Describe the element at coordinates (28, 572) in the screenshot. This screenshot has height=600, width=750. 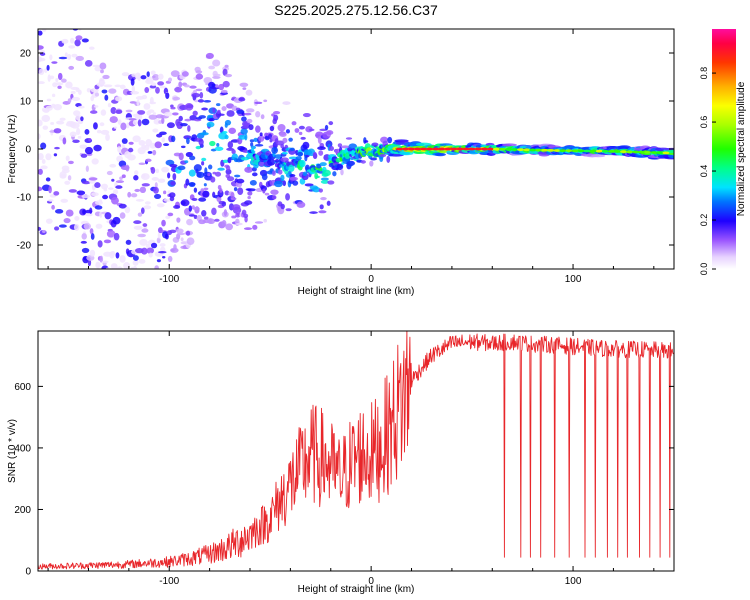
I see `snr-ytick-label: 0` at that location.